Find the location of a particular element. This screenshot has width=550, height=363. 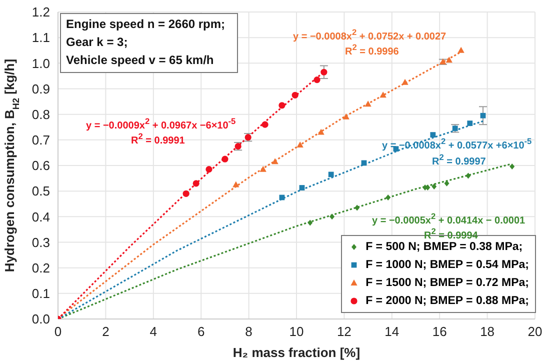

x-tick-label: 14 is located at coordinates (392, 332).